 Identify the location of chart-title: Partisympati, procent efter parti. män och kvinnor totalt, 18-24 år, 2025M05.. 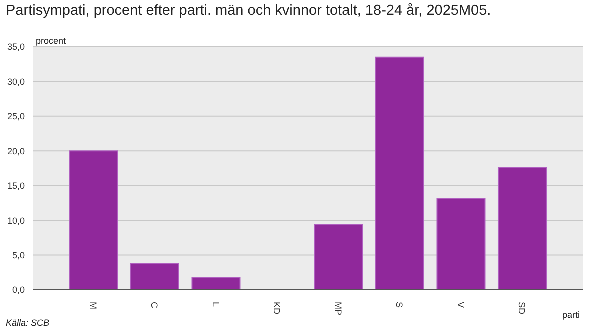
(249, 11).